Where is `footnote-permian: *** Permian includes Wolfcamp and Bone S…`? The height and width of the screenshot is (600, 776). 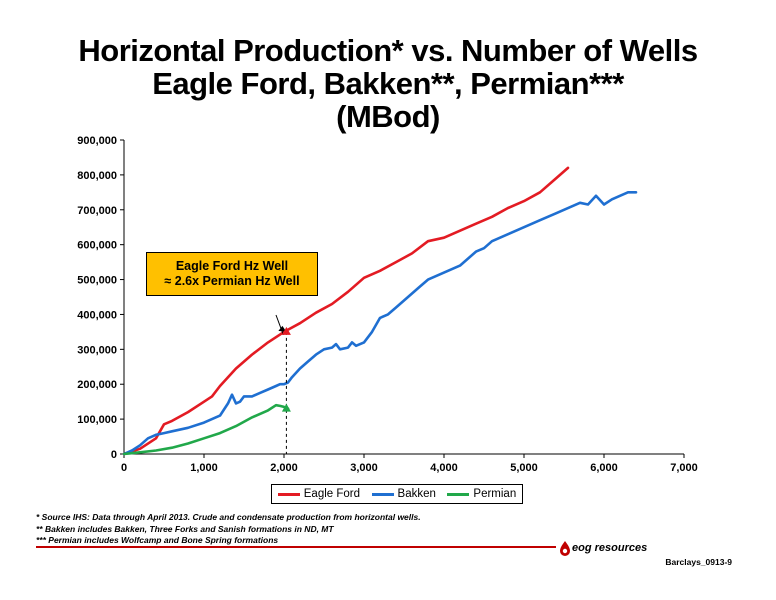 footnote-permian: *** Permian includes Wolfcamp and Bone S… is located at coordinates (157, 540).